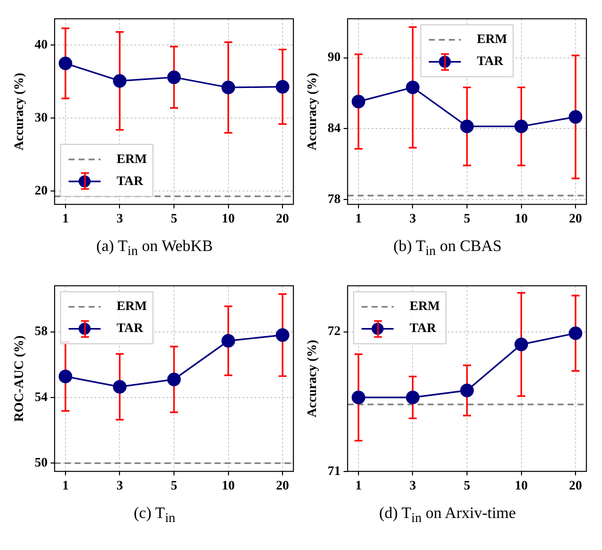 This screenshot has height=550, width=602. I want to click on y-axis-title: ROC-AUC (%), so click(18, 378).